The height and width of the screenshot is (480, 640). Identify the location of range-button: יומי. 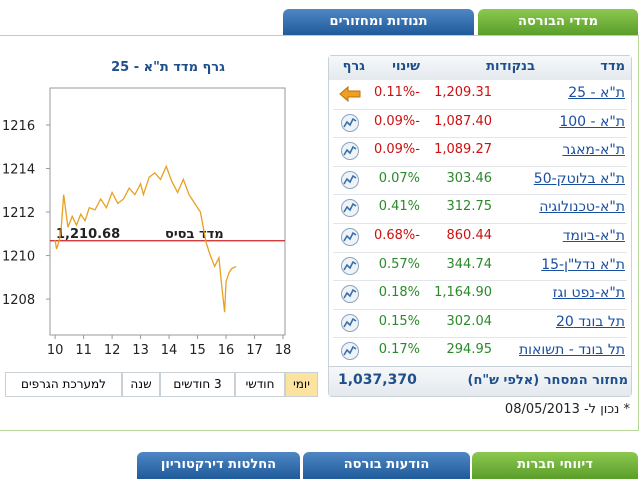
(301, 384).